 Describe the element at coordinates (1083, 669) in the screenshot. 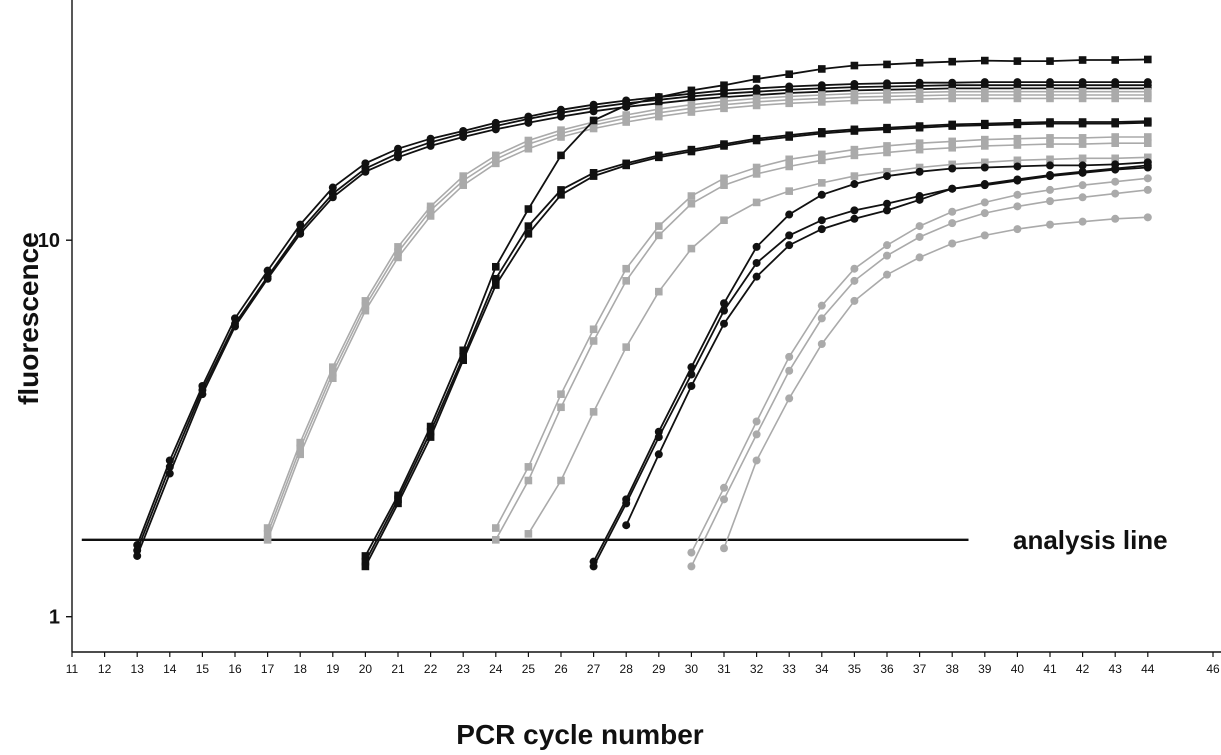

I see `x-tick-label: 42` at that location.